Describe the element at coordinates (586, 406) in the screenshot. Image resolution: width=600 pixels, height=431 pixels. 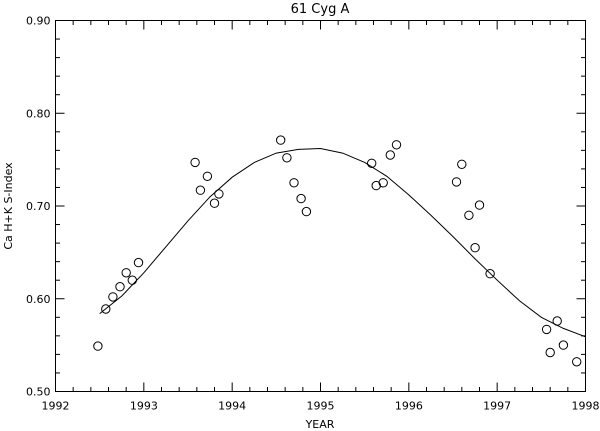
I see `x-tick-label: 1998` at that location.